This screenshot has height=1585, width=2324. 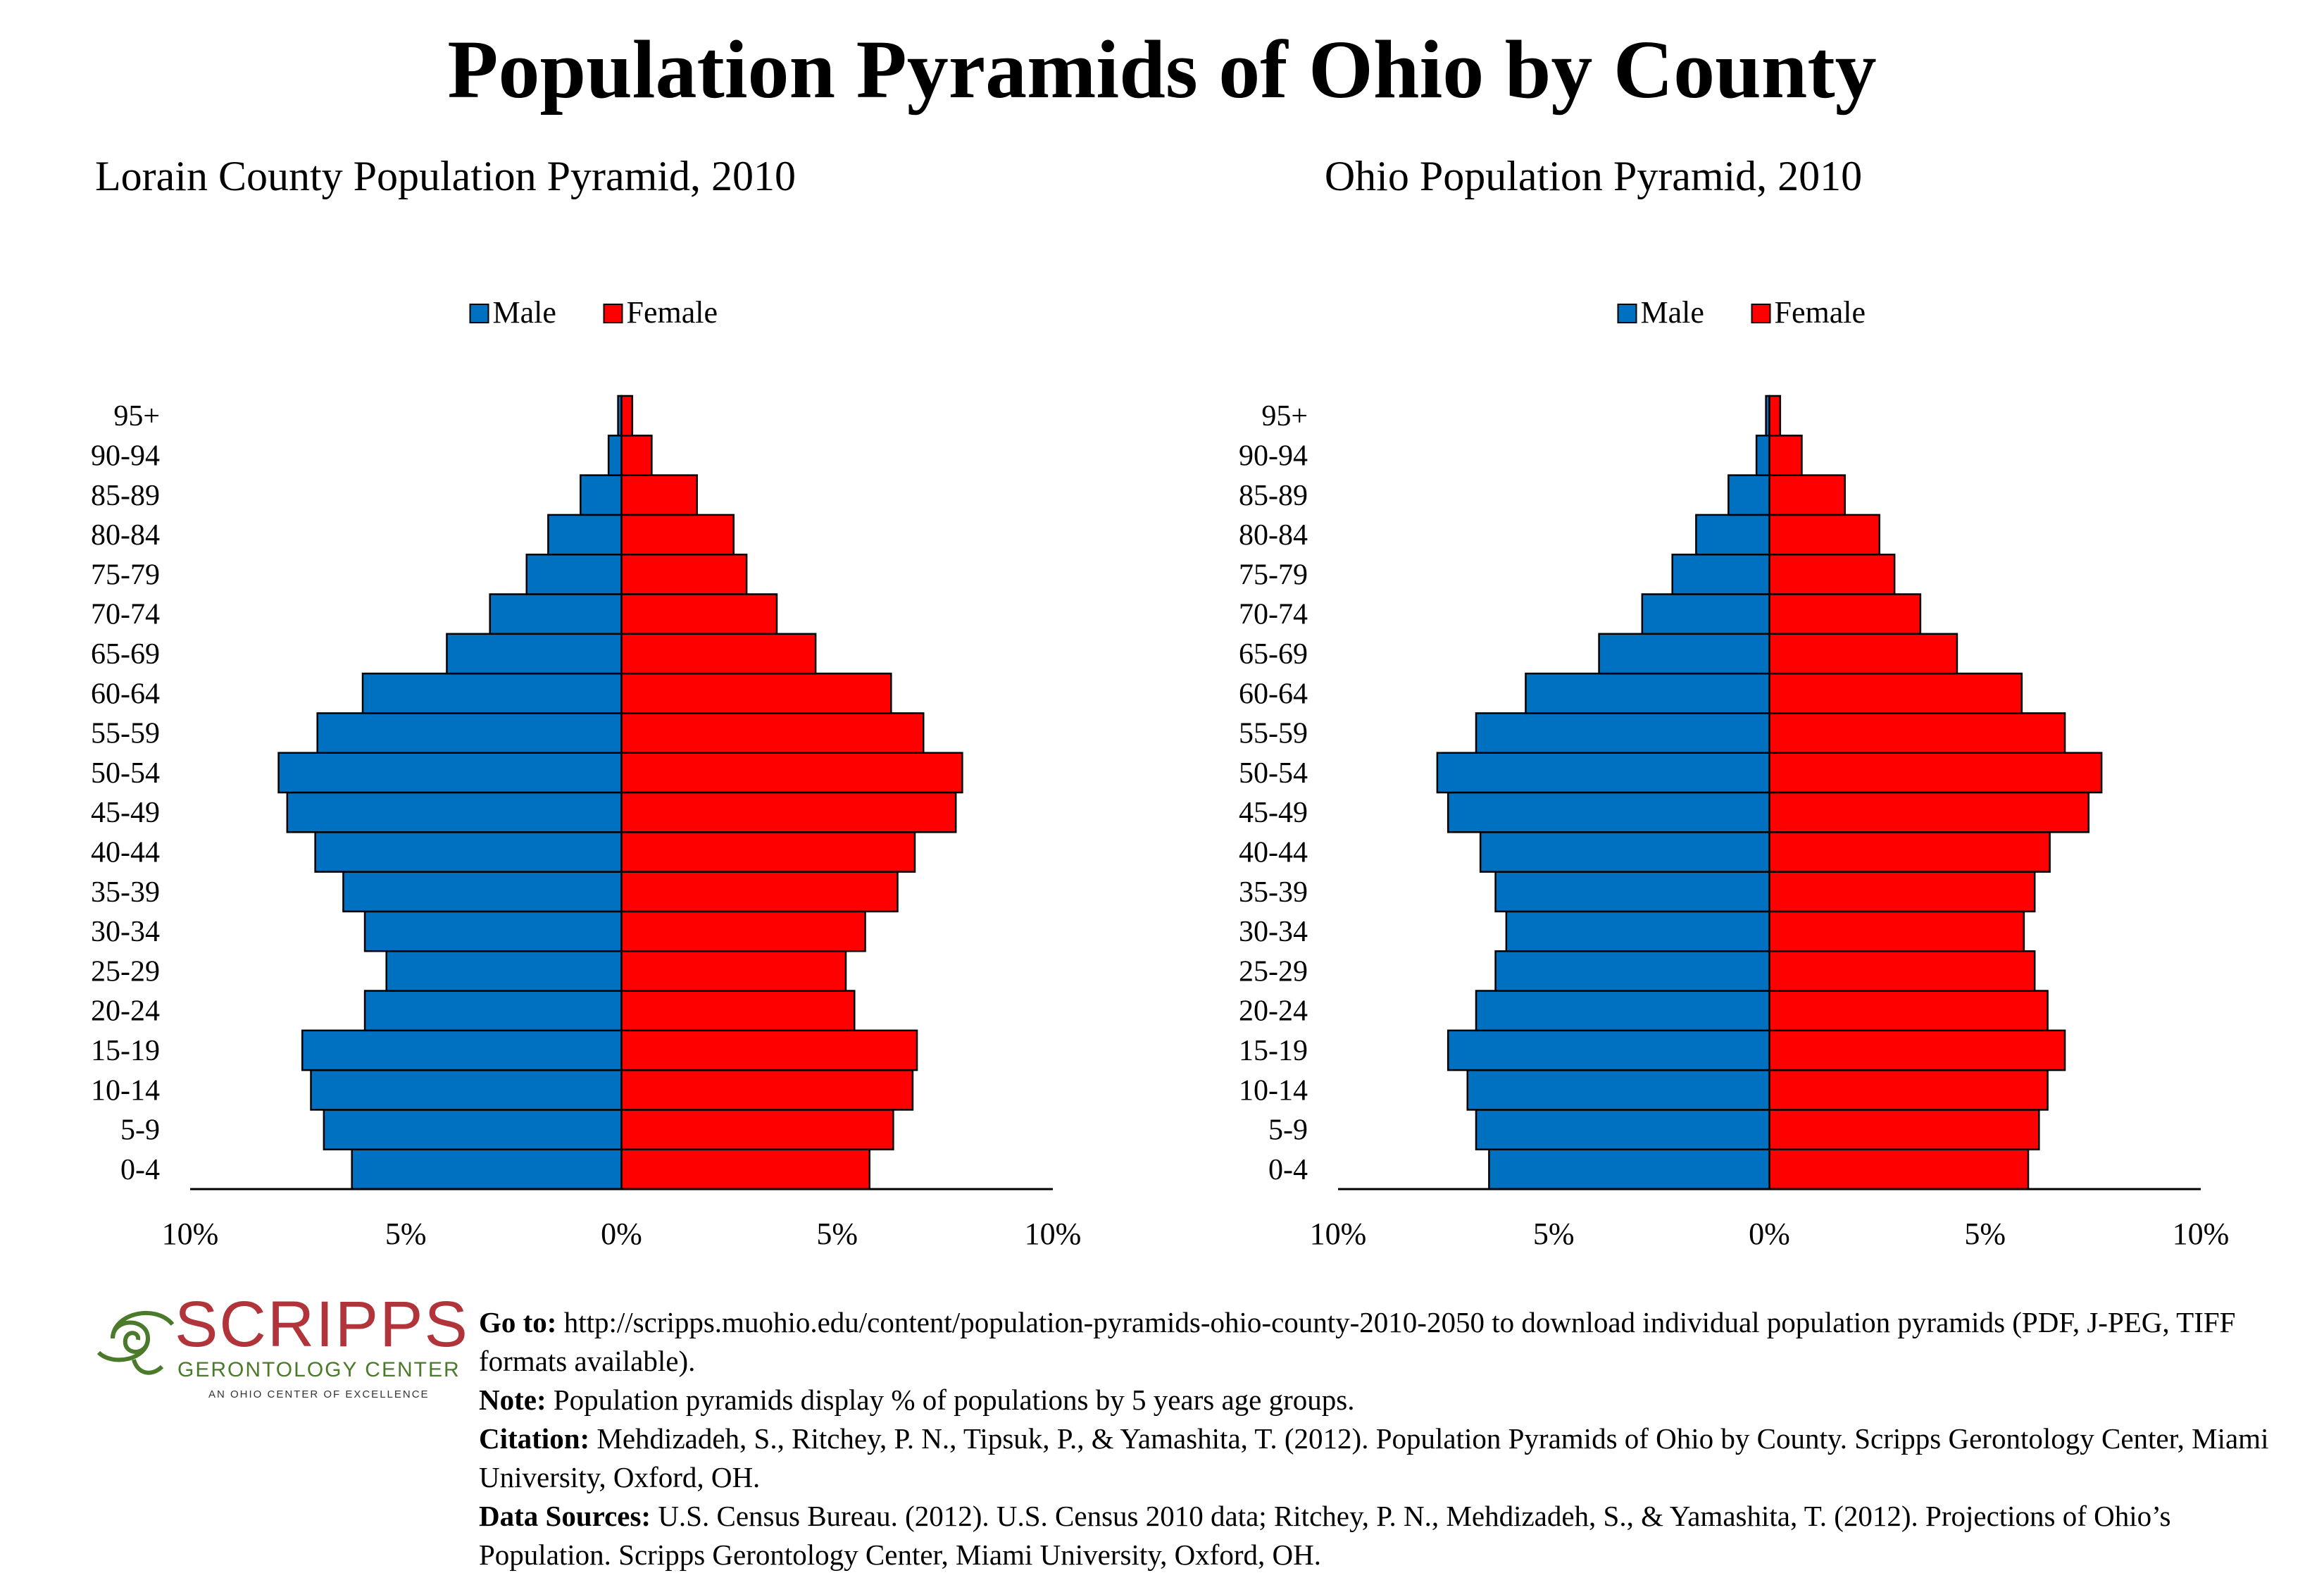 I want to click on main-title: Population Pyramids of Ohio by County, so click(x=1162, y=69).